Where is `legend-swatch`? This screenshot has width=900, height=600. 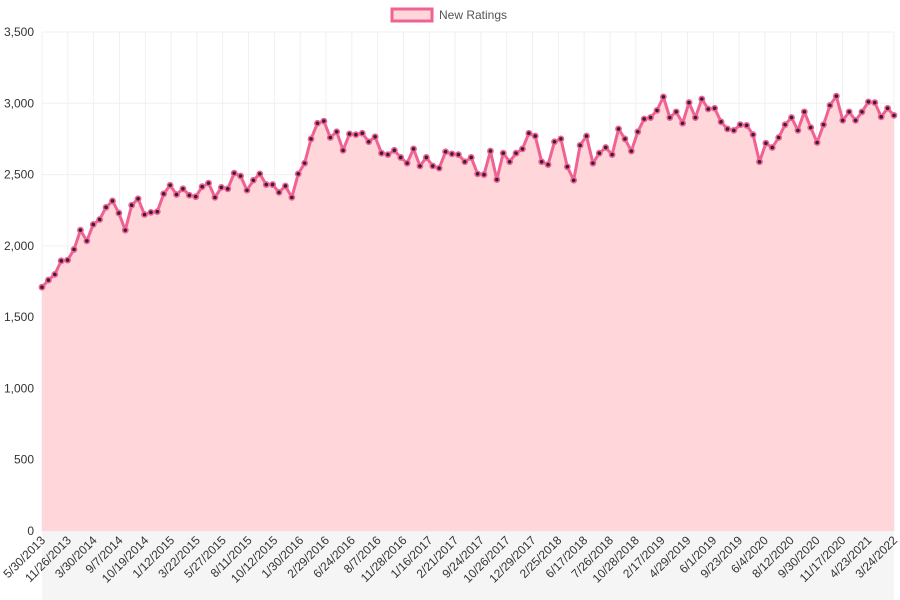 legend-swatch is located at coordinates (412, 15).